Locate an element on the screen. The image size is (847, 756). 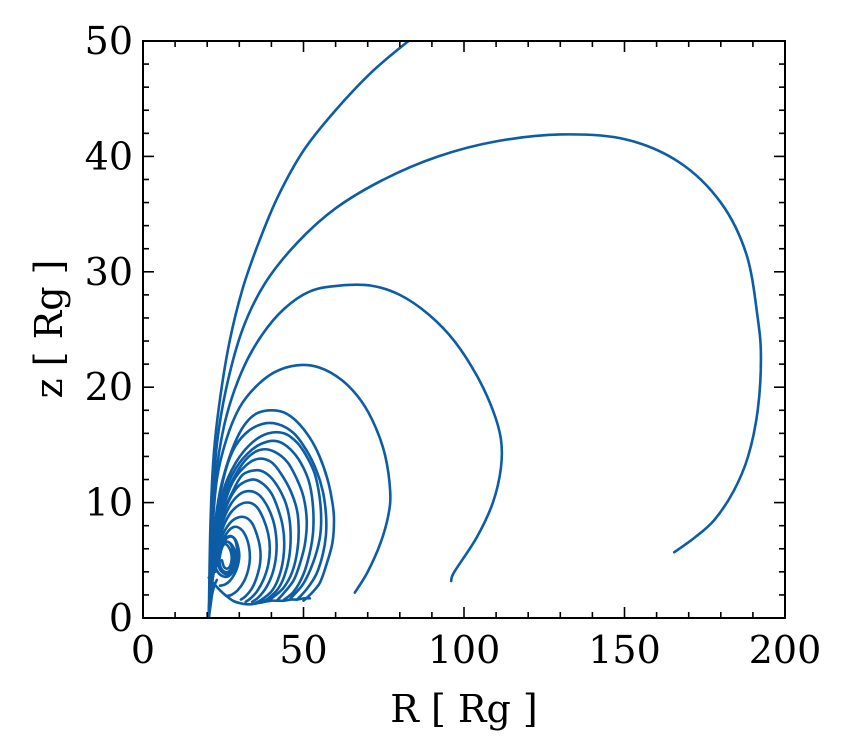
x-tick-label: 200 is located at coordinates (785, 650).